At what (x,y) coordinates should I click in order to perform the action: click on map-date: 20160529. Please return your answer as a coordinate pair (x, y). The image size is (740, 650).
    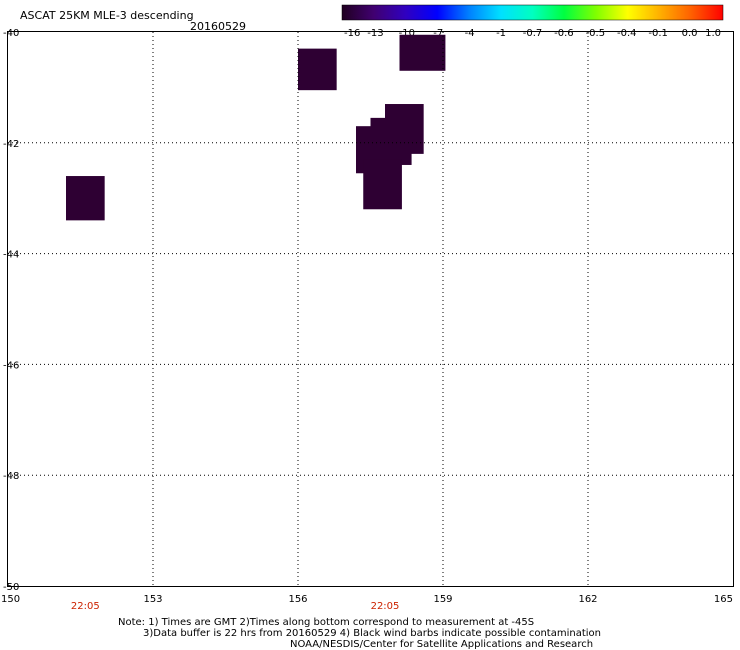
    Looking at the image, I should click on (218, 26).